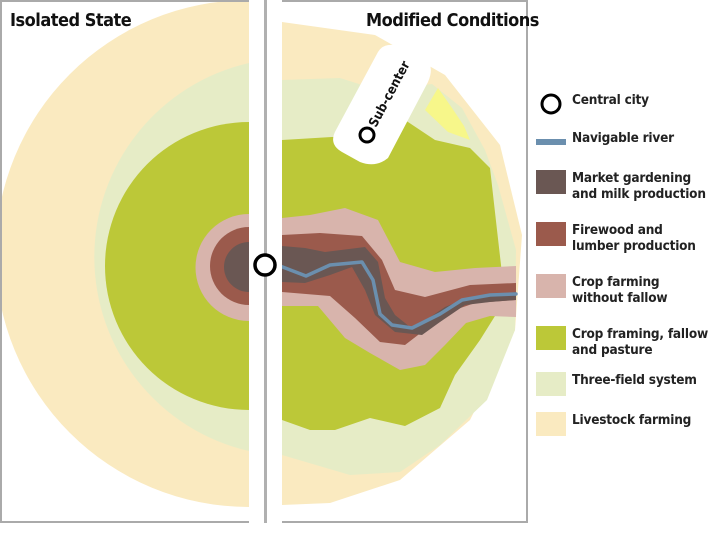 Image resolution: width=720 pixels, height=540 pixels. What do you see at coordinates (551, 234) in the screenshot?
I see `firewood-swatch` at bounding box center [551, 234].